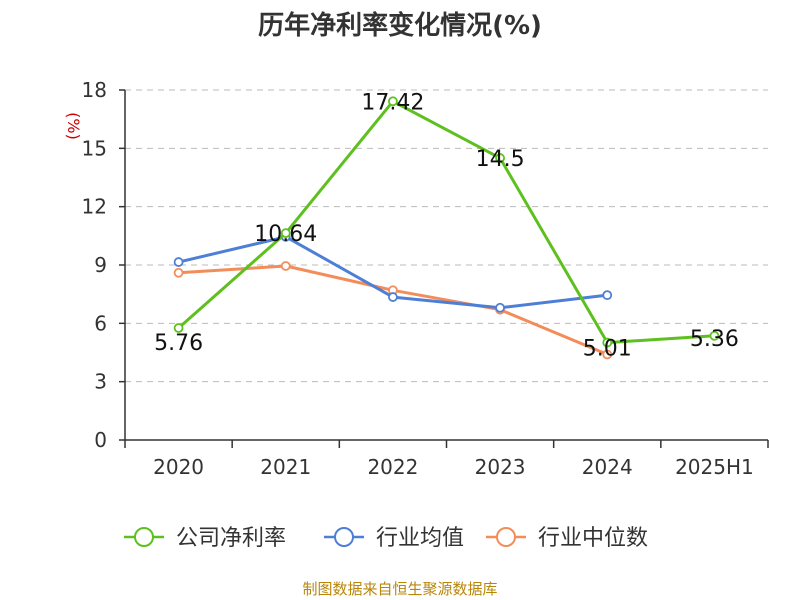 The width and height of the screenshot is (800, 600). I want to click on y-tick-label: 3, so click(100, 382).